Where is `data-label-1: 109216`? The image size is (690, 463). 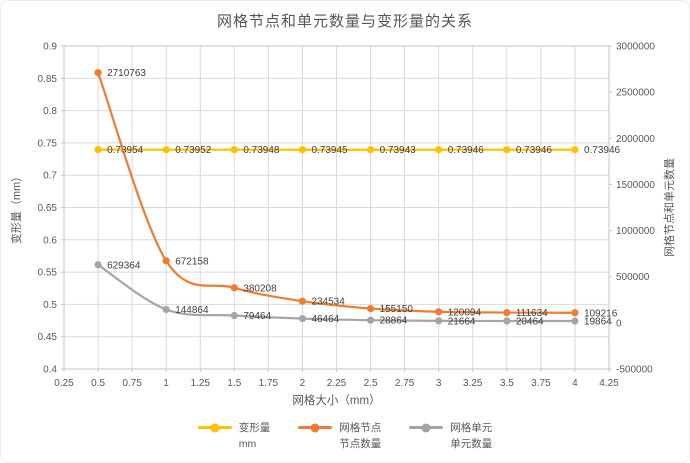
data-label-1: 109216 is located at coordinates (601, 313).